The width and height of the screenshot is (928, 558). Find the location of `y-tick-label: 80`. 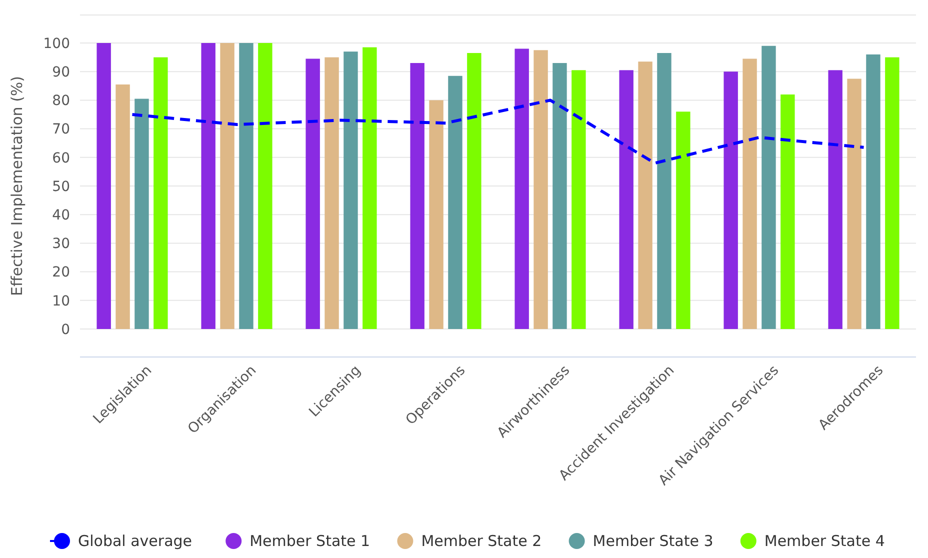

y-tick-label: 80 is located at coordinates (61, 101).